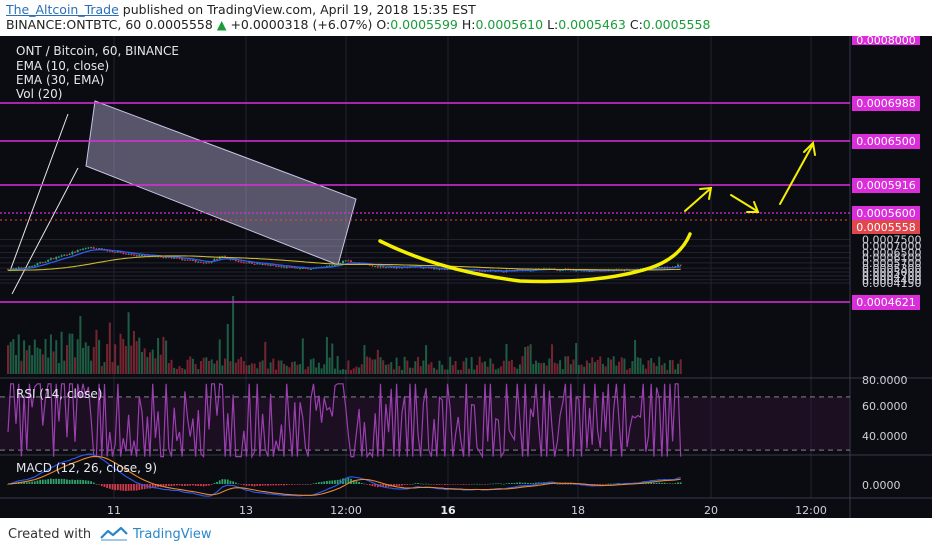 The image size is (932, 550). I want to click on tradingview-link: TradingView, so click(172, 534).